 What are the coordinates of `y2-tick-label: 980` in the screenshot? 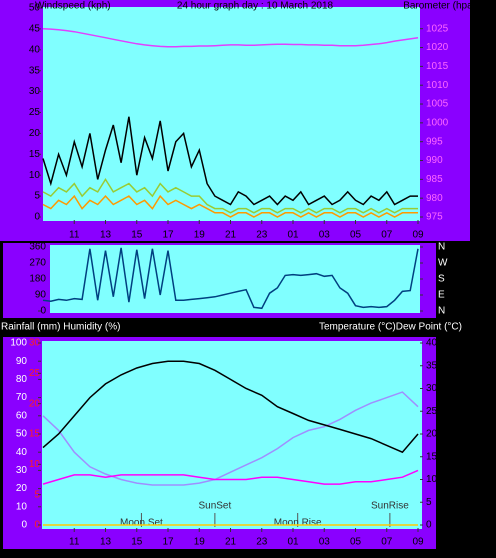 It's located at (434, 198).